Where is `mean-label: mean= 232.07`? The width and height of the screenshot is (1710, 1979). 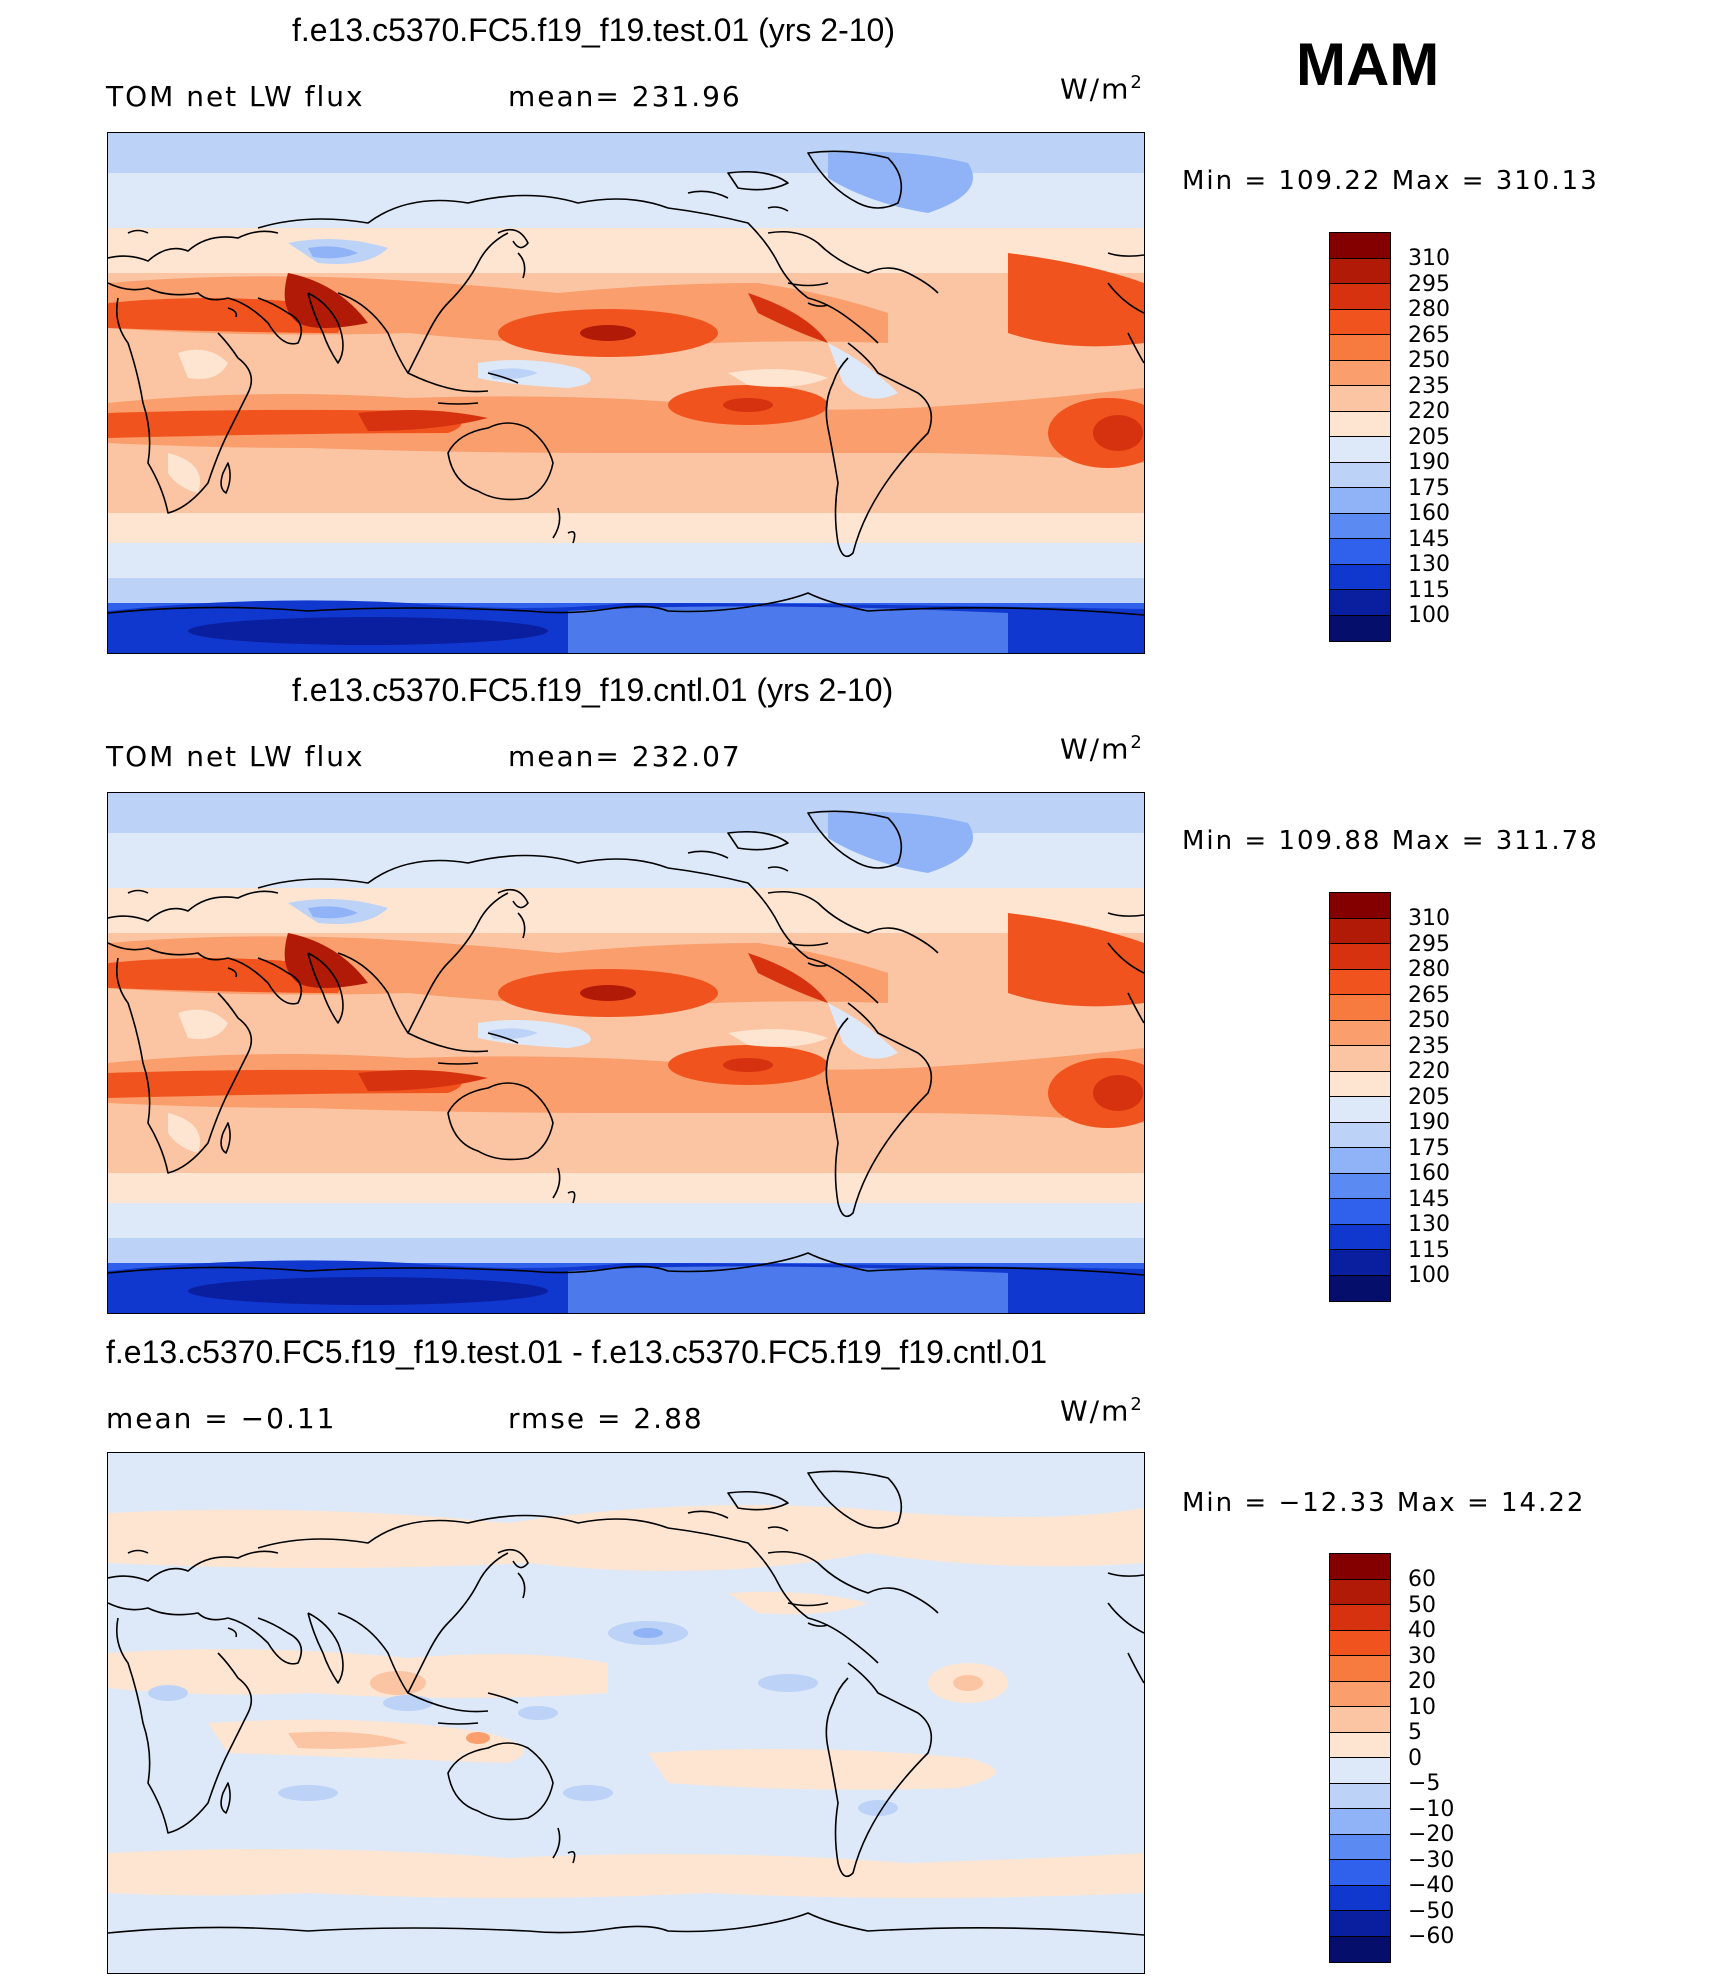 mean-label: mean= 232.07 is located at coordinates (625, 756).